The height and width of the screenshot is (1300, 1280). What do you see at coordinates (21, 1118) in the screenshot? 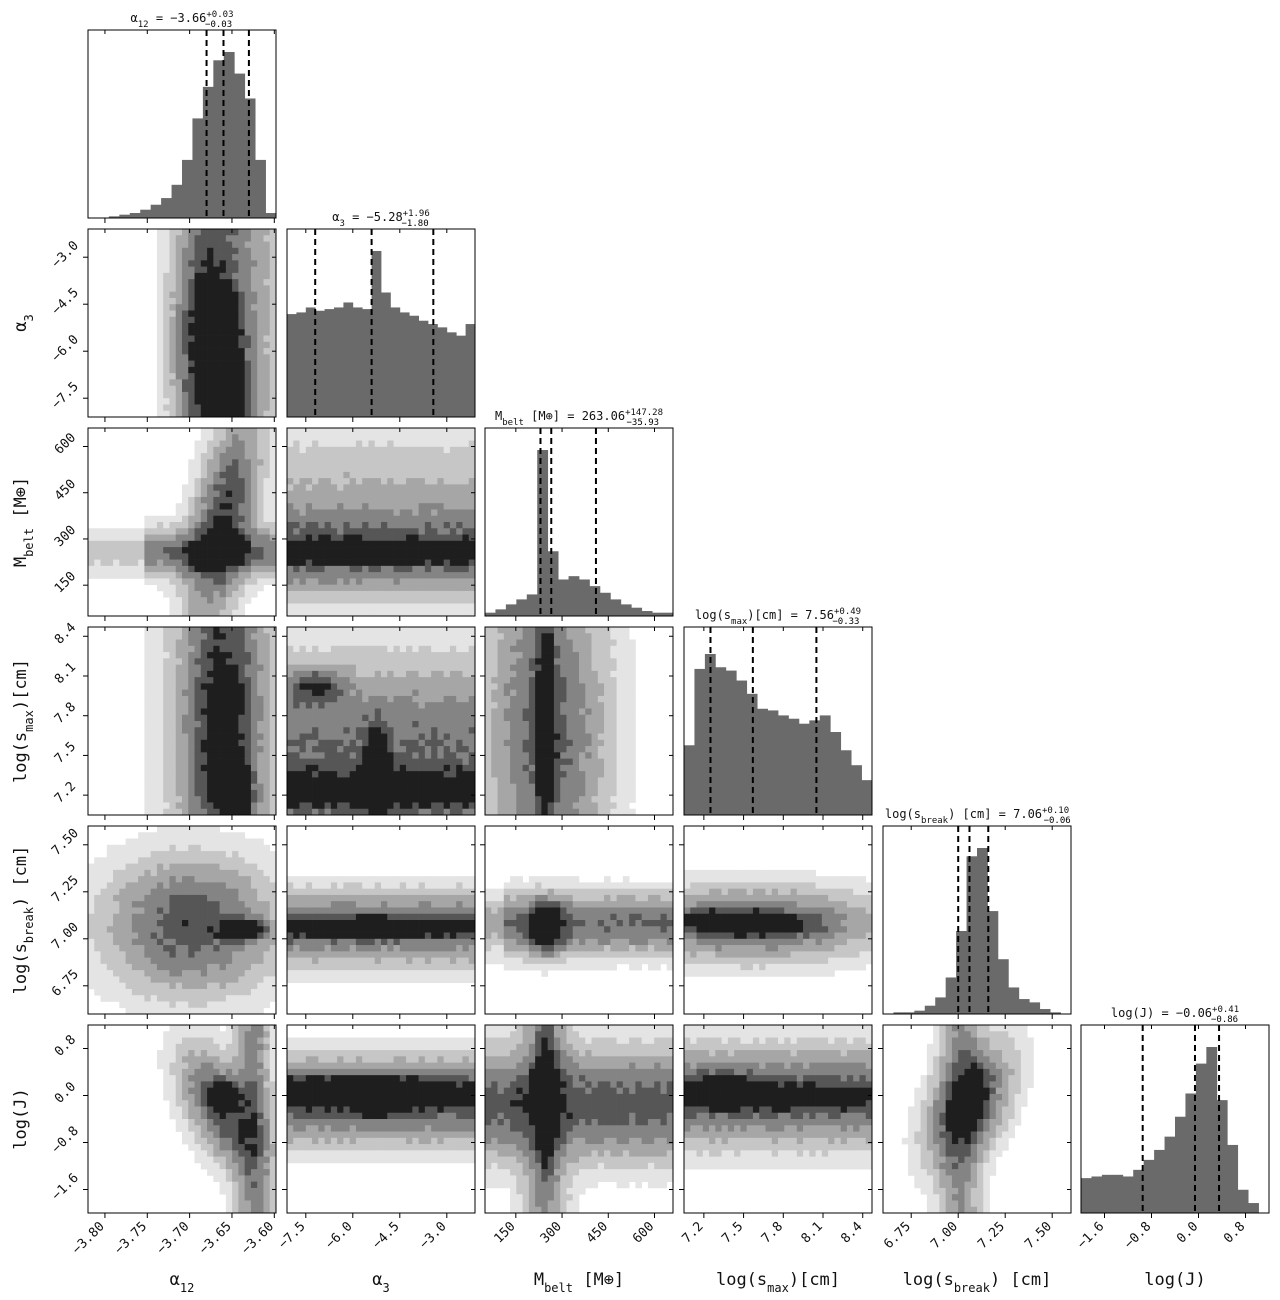
I see `y-axis-label-logJ: log(J)` at bounding box center [21, 1118].